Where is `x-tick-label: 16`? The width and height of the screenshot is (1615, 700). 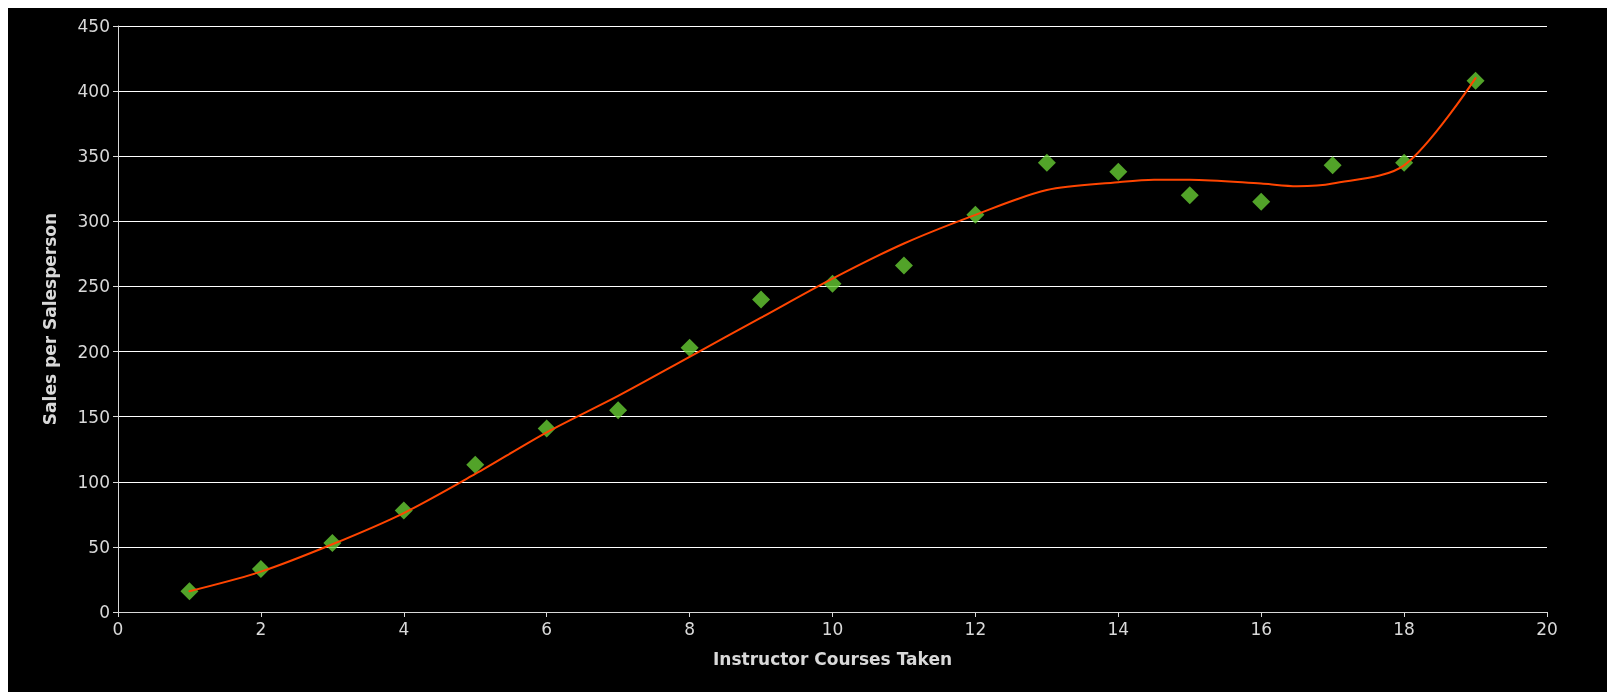 x-tick-label: 16 is located at coordinates (1261, 628).